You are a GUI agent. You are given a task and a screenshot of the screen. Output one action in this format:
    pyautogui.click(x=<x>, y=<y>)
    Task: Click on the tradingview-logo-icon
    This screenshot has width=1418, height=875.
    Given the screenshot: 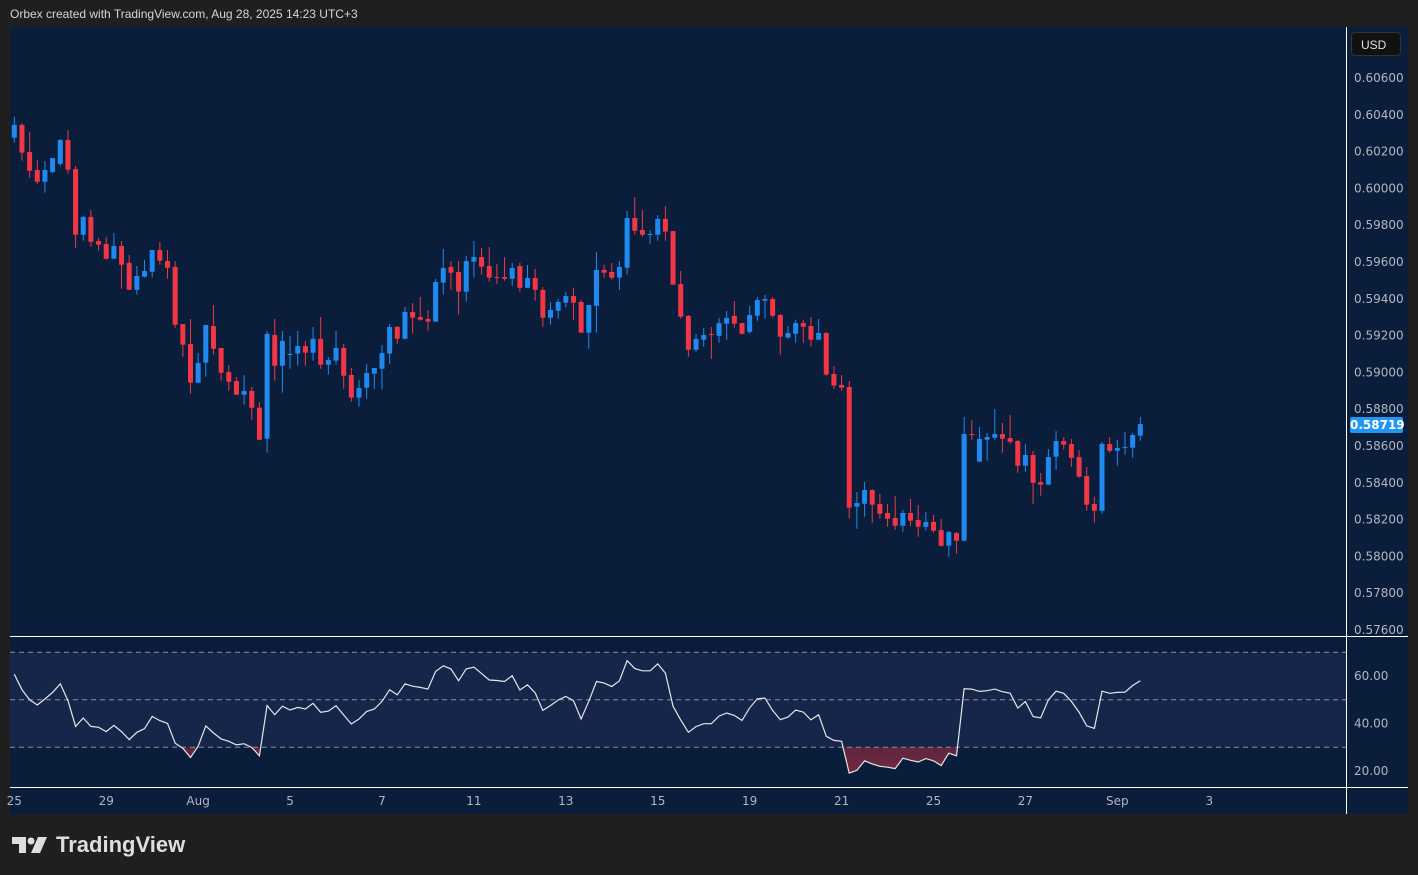 What is the action you would take?
    pyautogui.click(x=29, y=845)
    